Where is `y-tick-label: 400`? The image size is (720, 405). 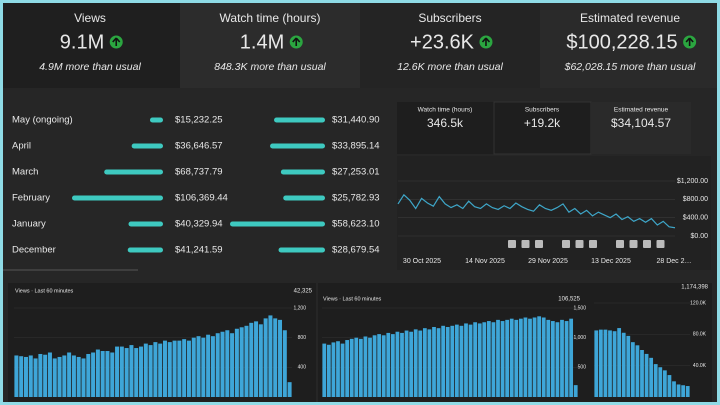 y-tick-label: 400 is located at coordinates (302, 368).